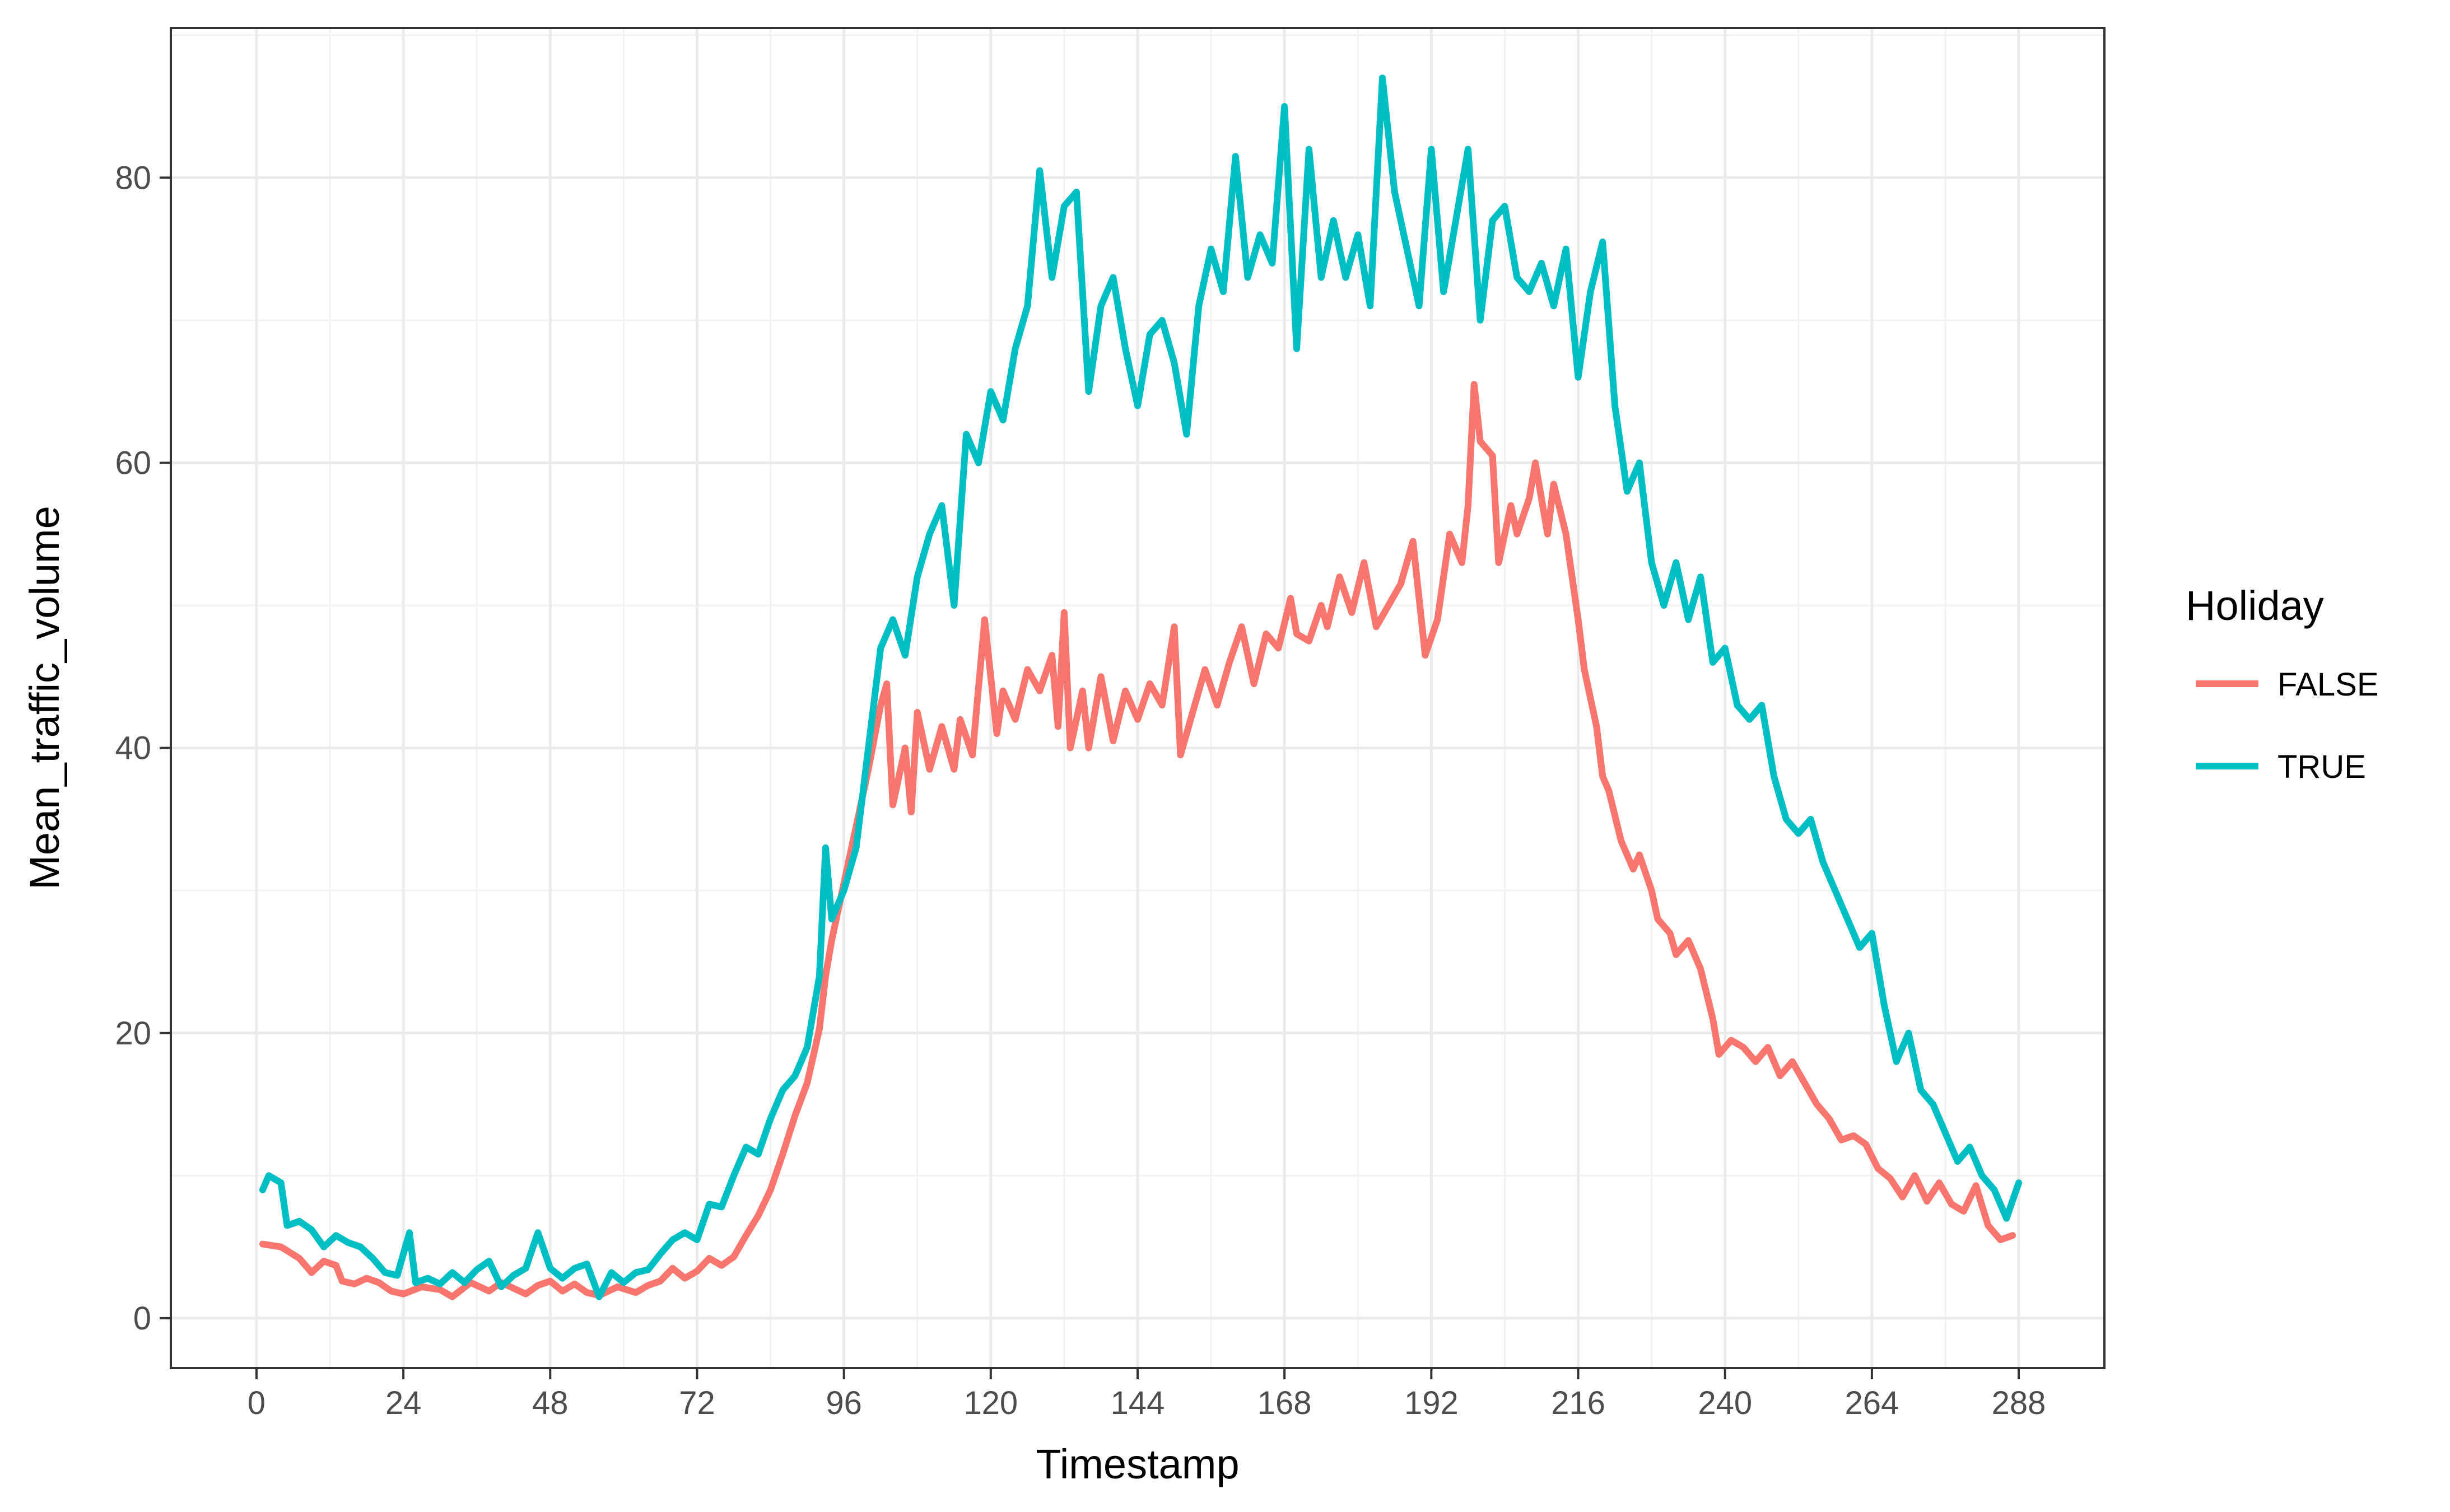 Image resolution: width=2450 pixels, height=1512 pixels. I want to click on x-axis-title: Timestamp, so click(1138, 1464).